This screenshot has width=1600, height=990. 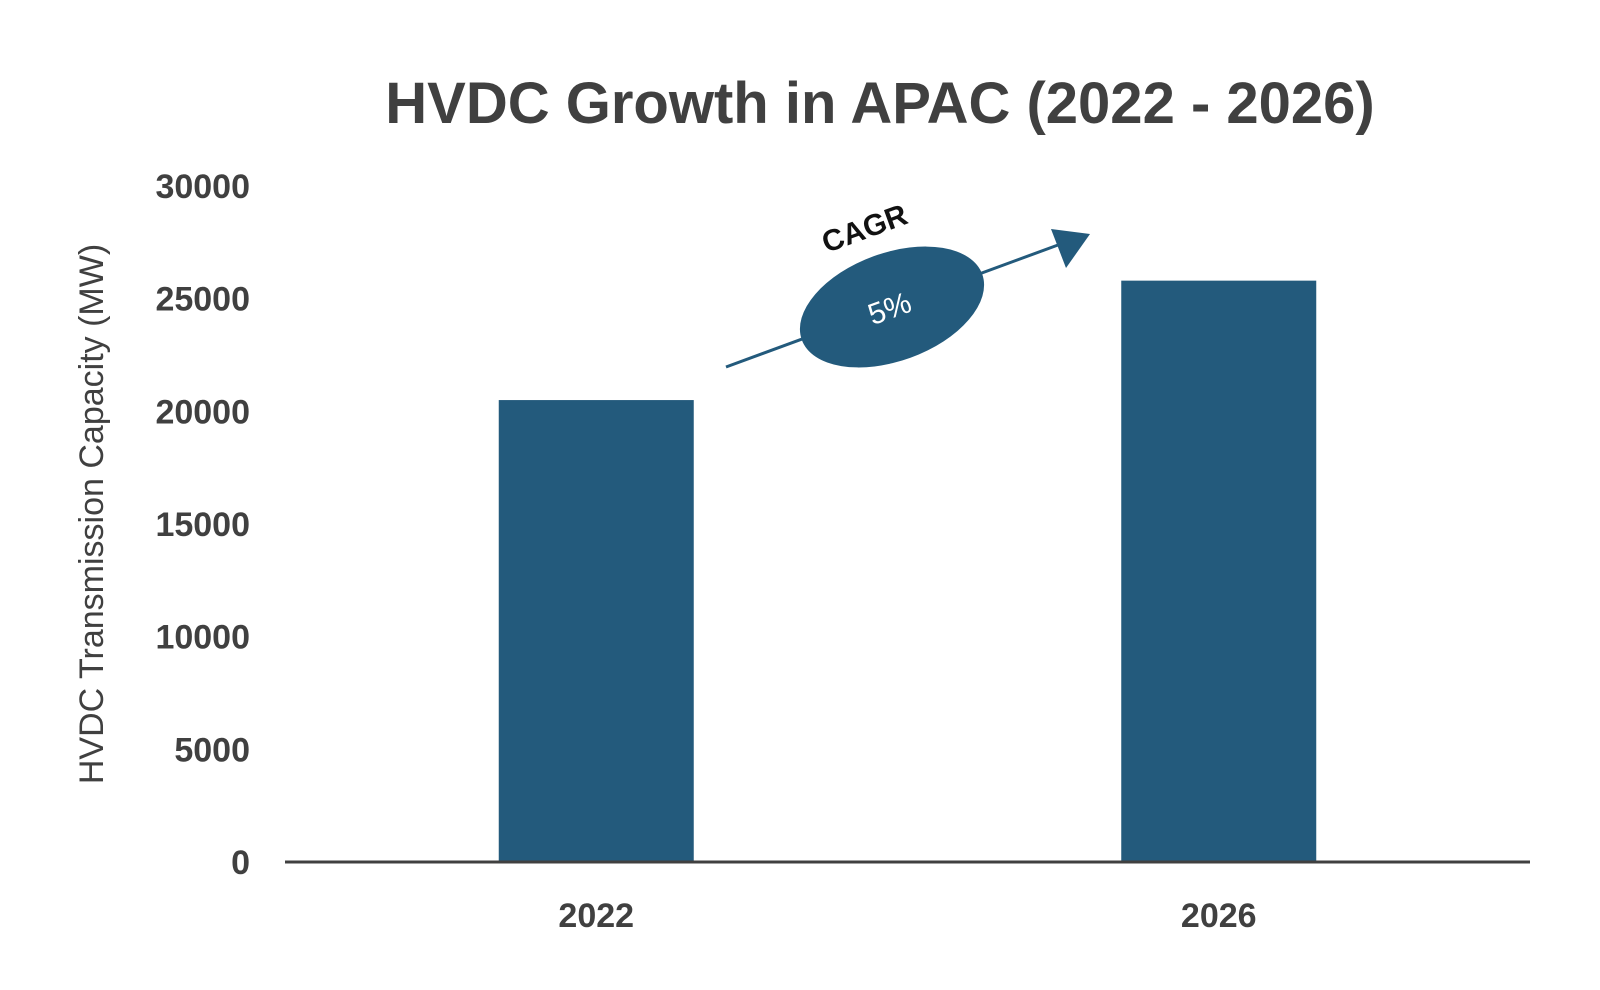 What do you see at coordinates (879, 103) in the screenshot?
I see `chart-title: HVDC Growth in APAC (2022 - 2026)` at bounding box center [879, 103].